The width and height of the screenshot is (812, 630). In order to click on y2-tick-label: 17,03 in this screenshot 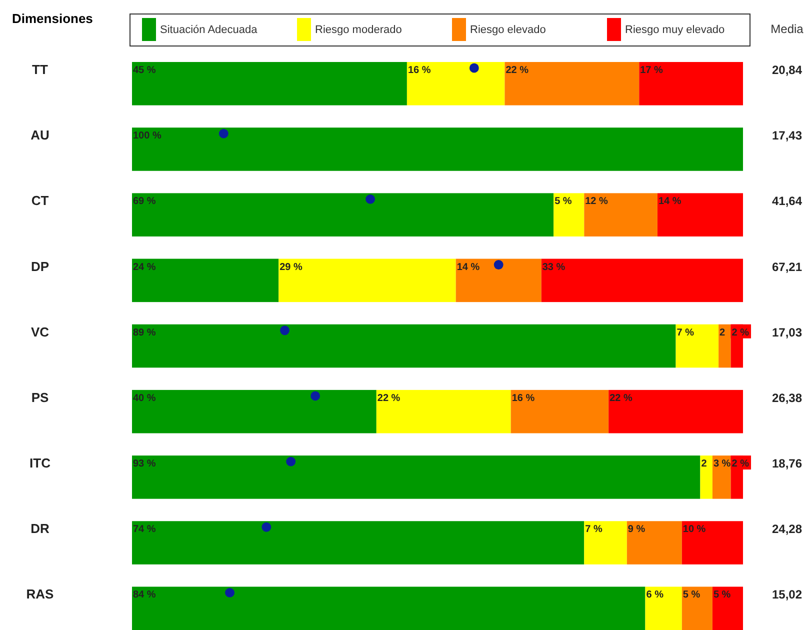, I will do `click(787, 332)`.